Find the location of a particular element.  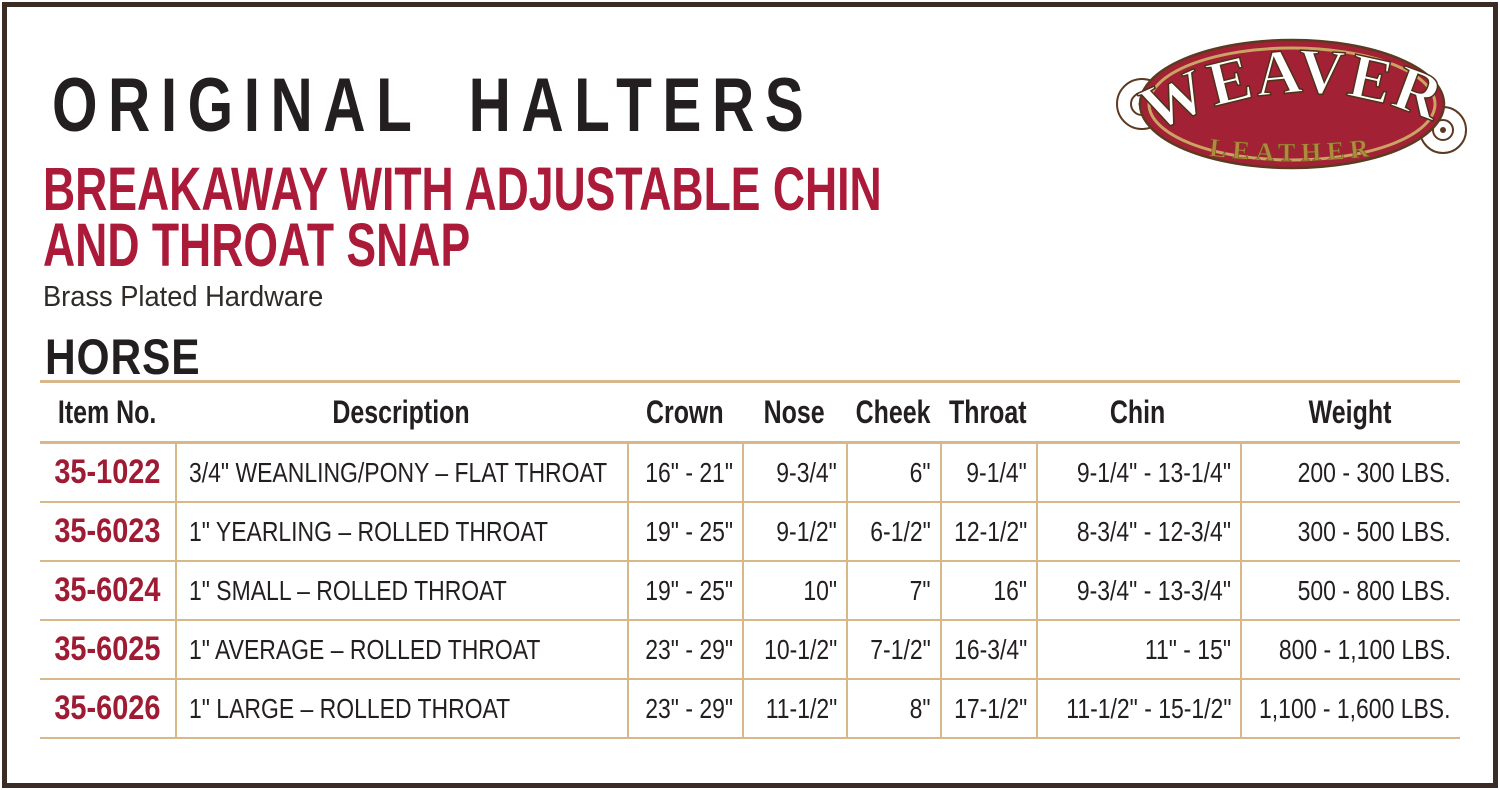

cell-chin: 11" - 15" is located at coordinates (1138, 649).